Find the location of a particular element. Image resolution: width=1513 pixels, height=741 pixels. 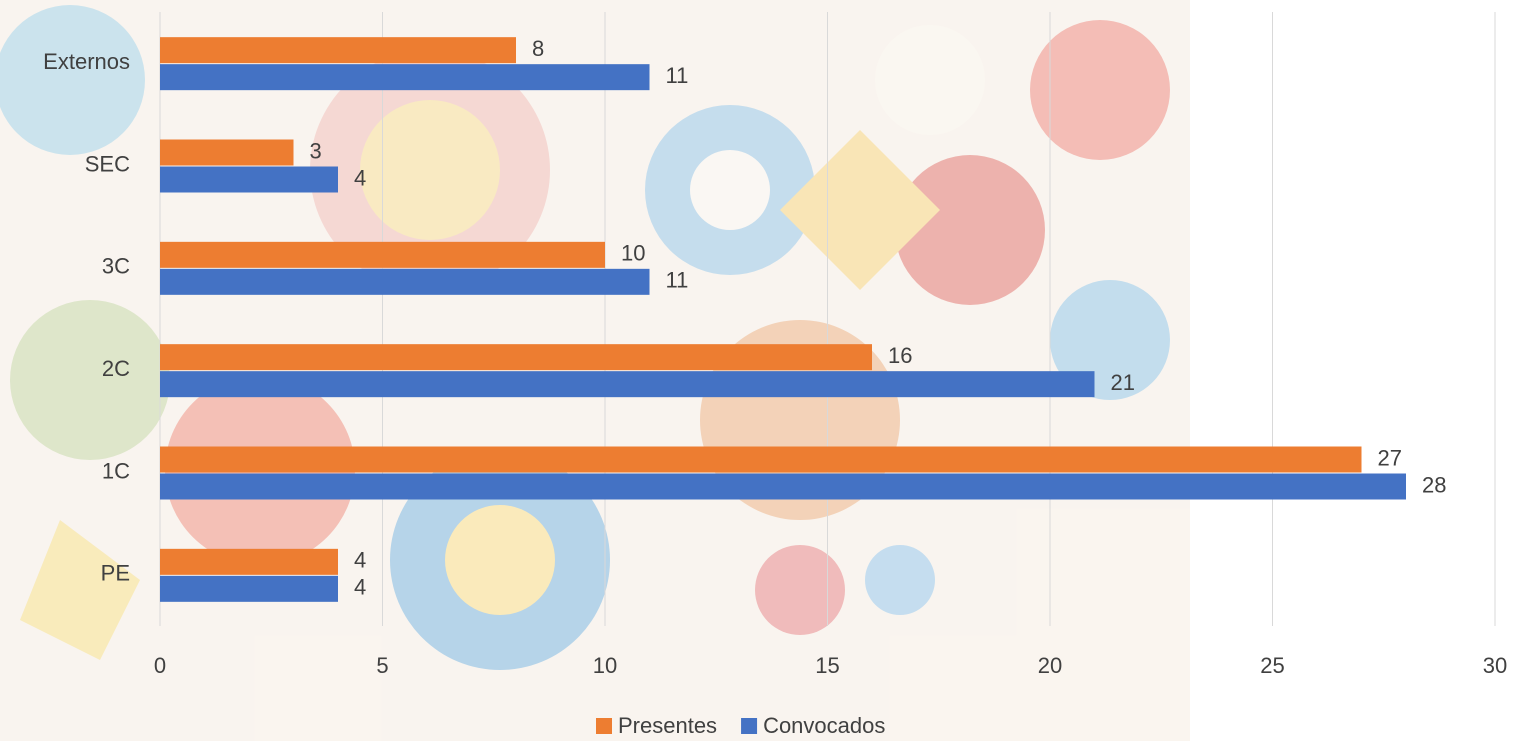

legend-label: Presentes is located at coordinates (667, 725).